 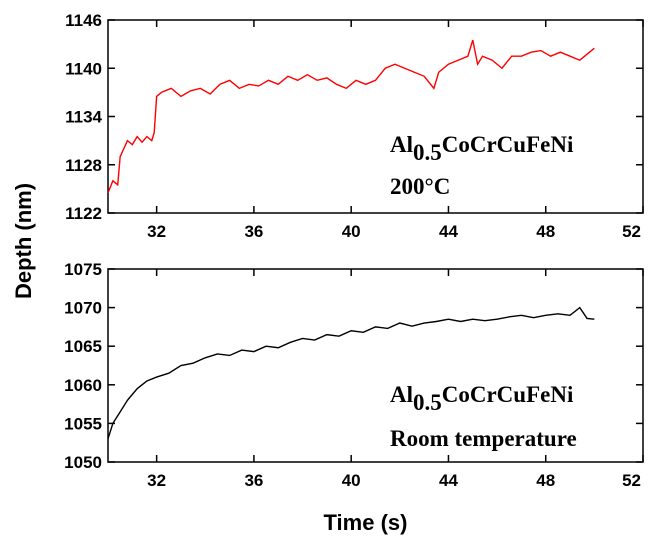 I want to click on y-tick-label: 1075, so click(x=83, y=269).